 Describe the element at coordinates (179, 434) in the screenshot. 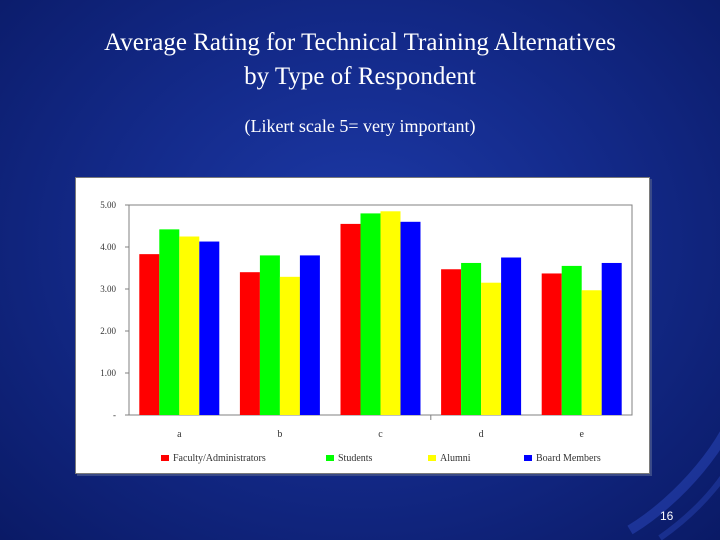

I see `x-tick-label: a` at that location.